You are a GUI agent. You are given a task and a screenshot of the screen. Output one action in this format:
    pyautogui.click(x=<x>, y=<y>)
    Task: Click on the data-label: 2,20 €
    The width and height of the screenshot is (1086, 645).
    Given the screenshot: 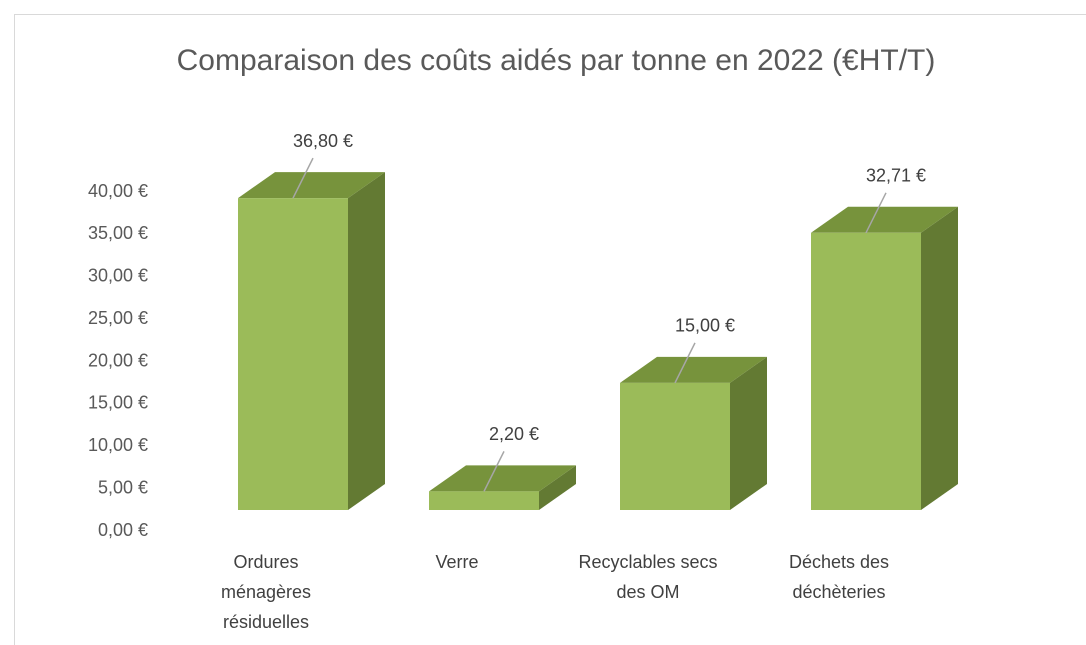 What is the action you would take?
    pyautogui.click(x=514, y=434)
    